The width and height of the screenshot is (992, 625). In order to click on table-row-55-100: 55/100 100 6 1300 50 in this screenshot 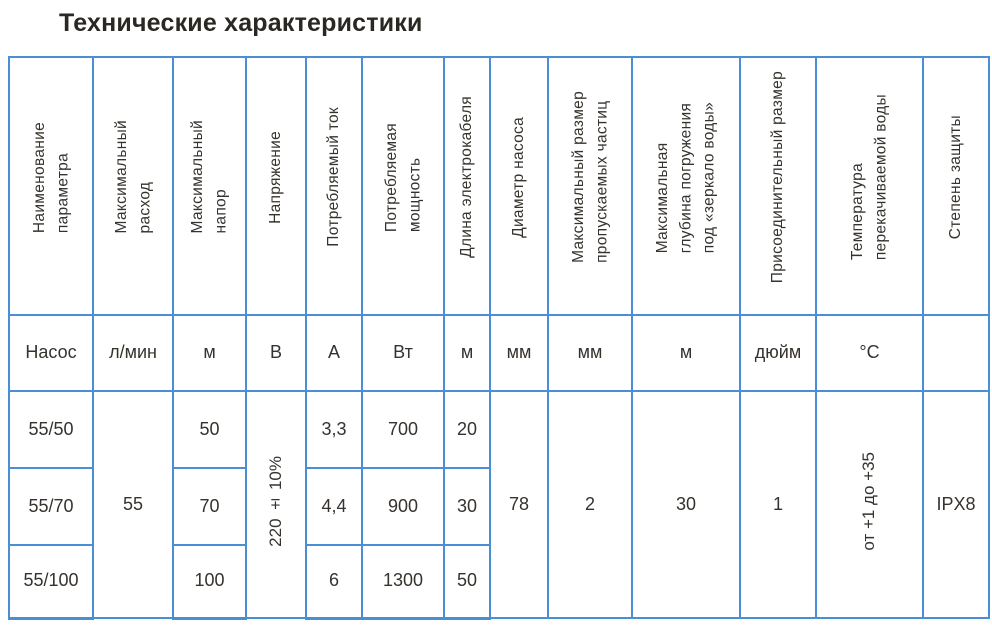, I will do `click(498, 582)`.